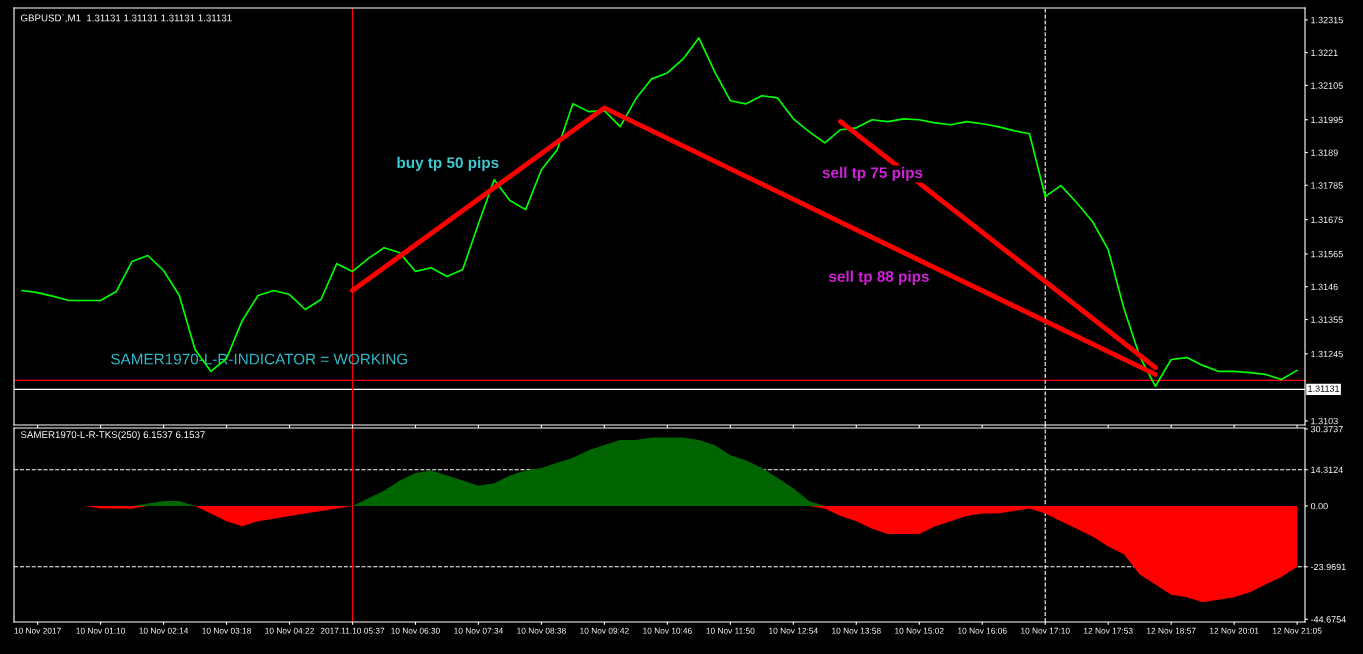 The height and width of the screenshot is (654, 1363). Describe the element at coordinates (1324, 287) in the screenshot. I see `y-tick-label: 1.3146` at that location.